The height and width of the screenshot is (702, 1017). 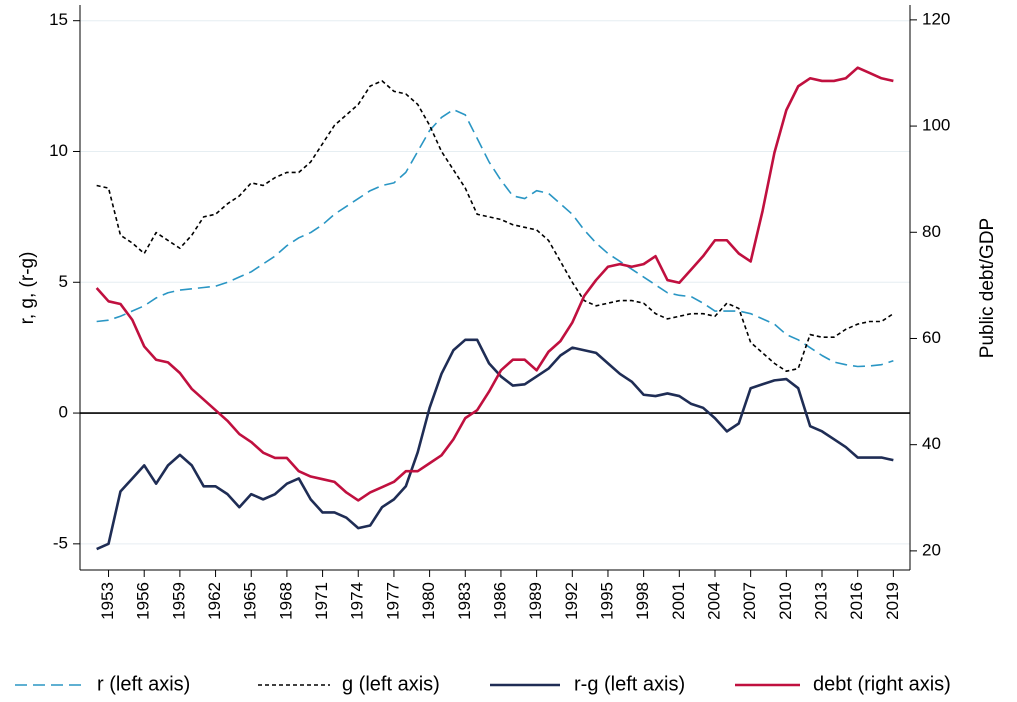 I want to click on x-tick-label: 2019, so click(x=892, y=601).